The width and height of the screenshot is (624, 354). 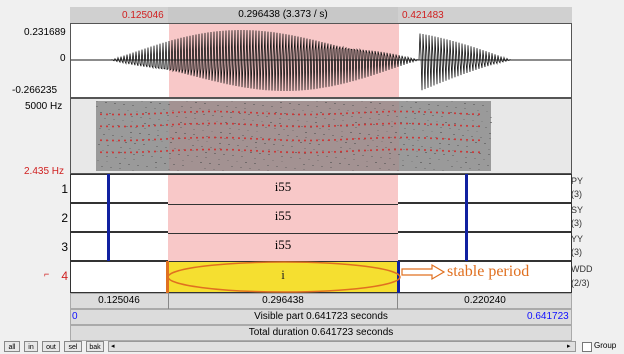 What do you see at coordinates (587, 347) in the screenshot?
I see `group-checkbox` at bounding box center [587, 347].